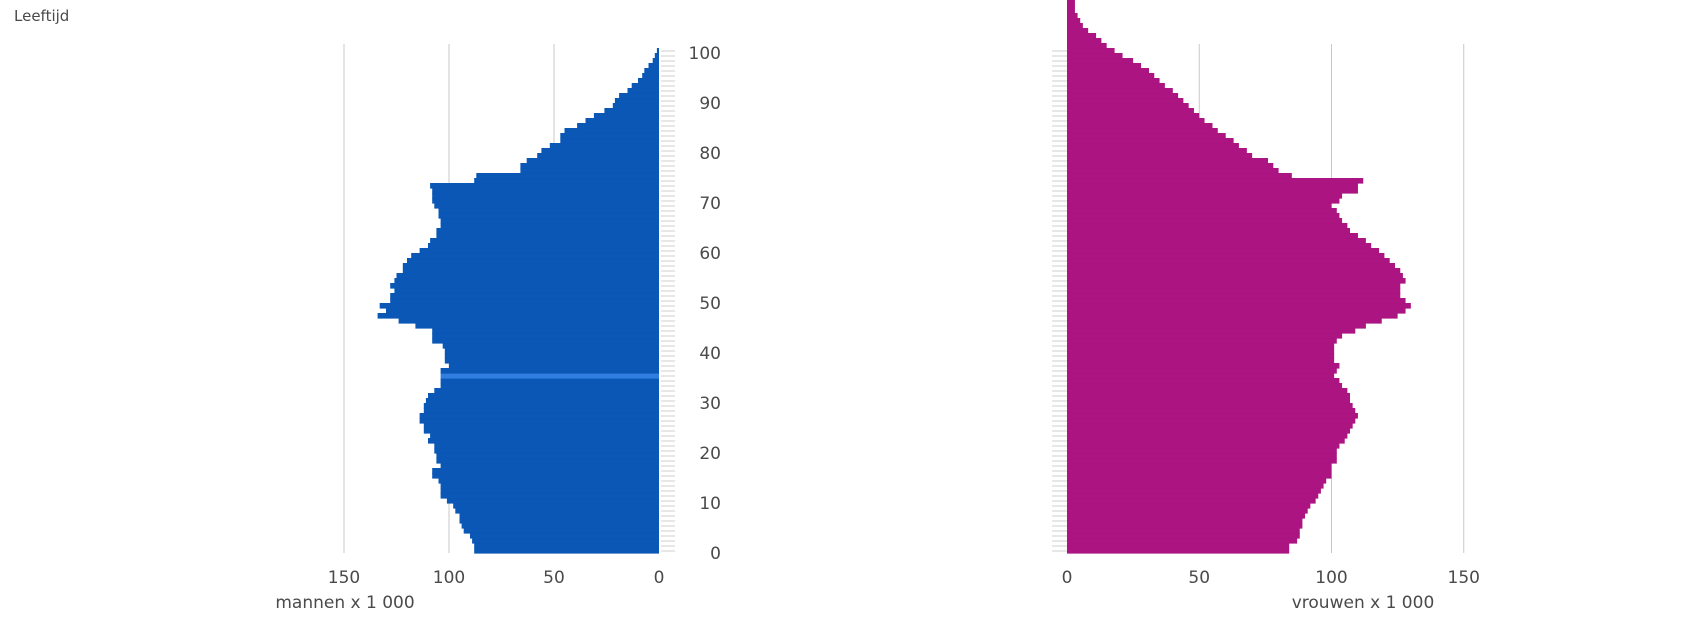 The width and height of the screenshot is (1691, 617). What do you see at coordinates (344, 603) in the screenshot?
I see `men-x-axis-label: mannen x 1 000` at bounding box center [344, 603].